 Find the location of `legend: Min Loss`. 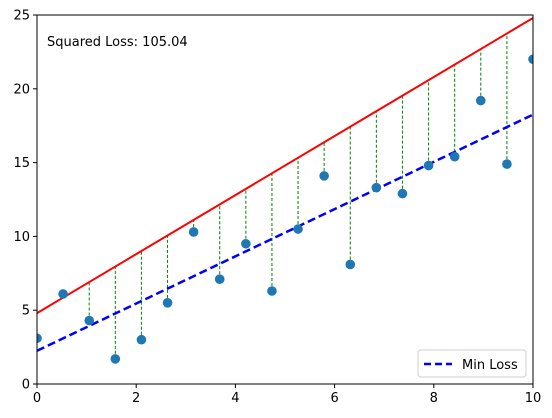

legend: Min Loss is located at coordinates (472, 363).